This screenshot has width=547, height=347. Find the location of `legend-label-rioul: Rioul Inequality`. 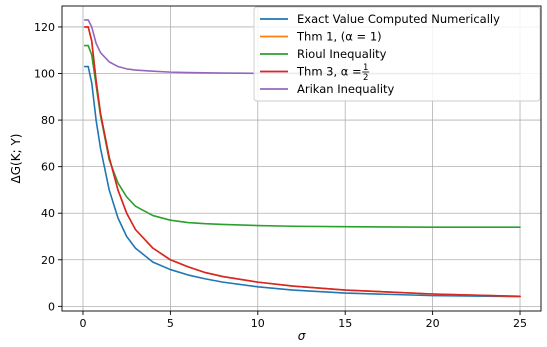

legend-label-rioul: Rioul Inequality is located at coordinates (342, 54).